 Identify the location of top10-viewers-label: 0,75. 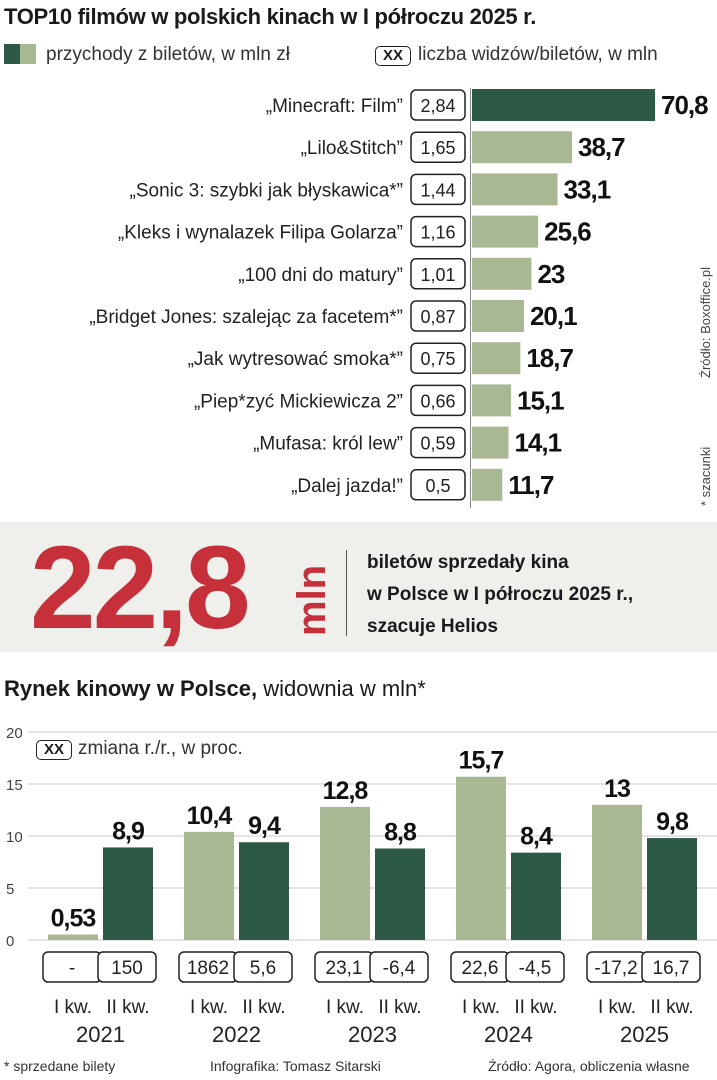
(437, 359).